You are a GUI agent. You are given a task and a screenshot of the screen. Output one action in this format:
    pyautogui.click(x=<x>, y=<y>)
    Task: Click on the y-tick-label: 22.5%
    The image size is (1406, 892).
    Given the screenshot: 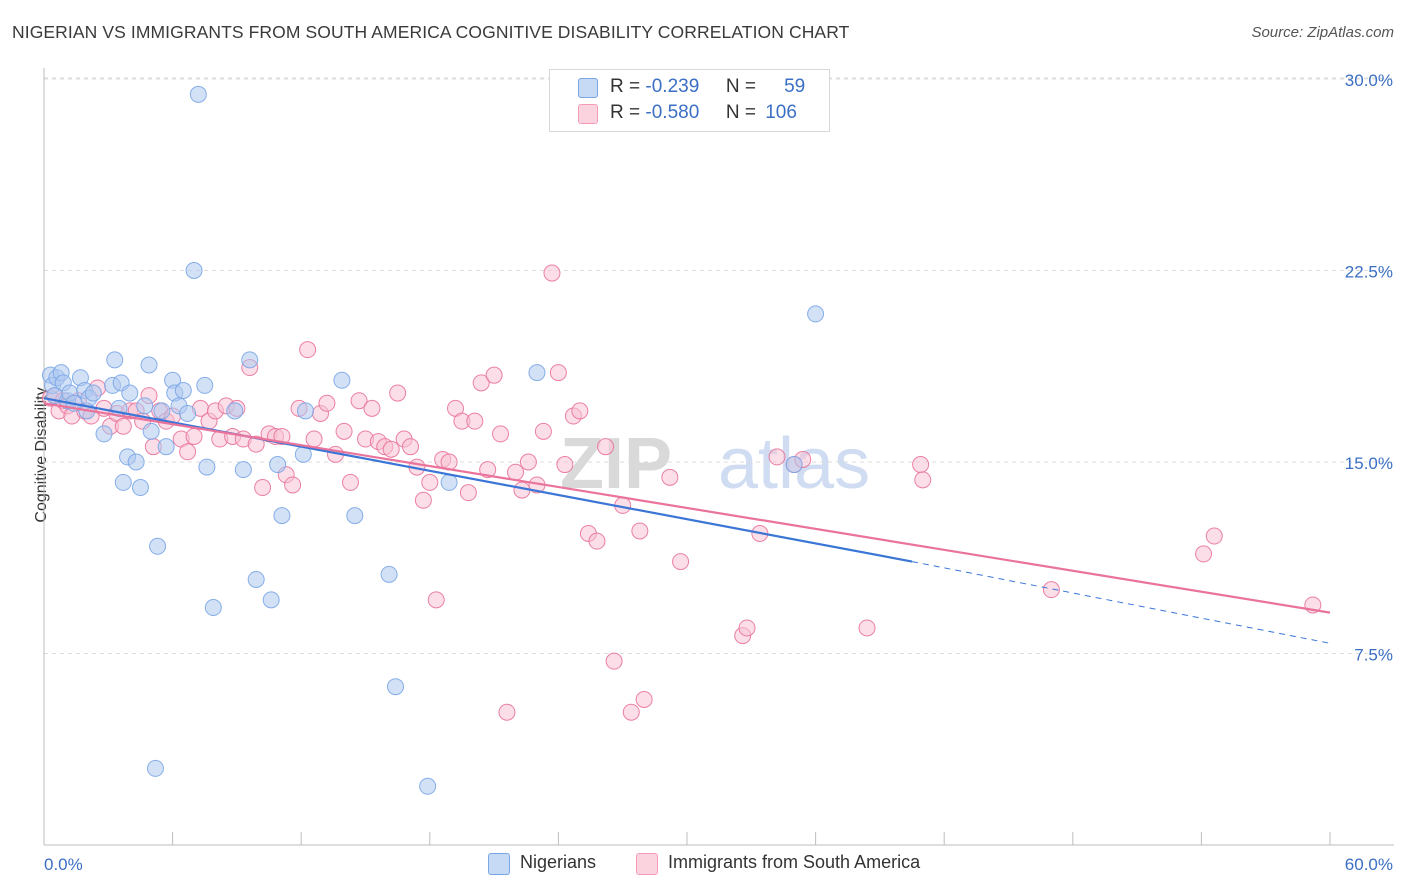 What is the action you would take?
    pyautogui.click(x=1369, y=272)
    